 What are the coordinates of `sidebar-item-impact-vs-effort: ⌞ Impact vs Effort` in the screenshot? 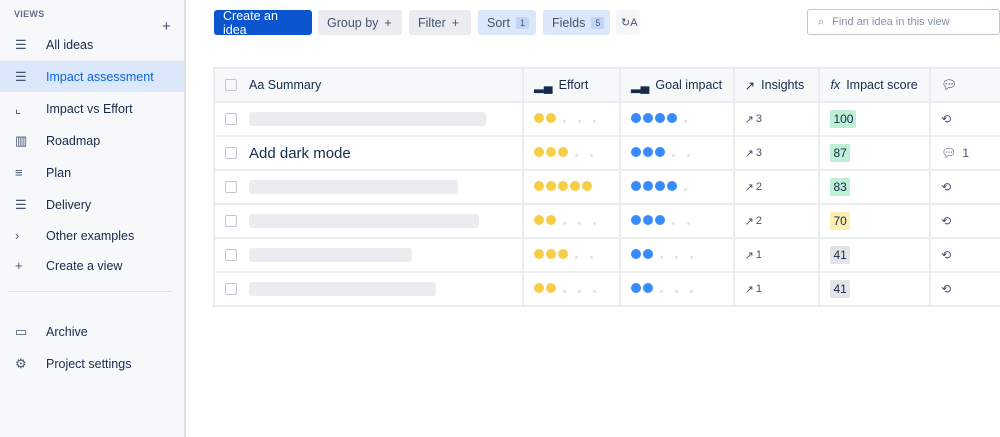 It's located at (92, 108).